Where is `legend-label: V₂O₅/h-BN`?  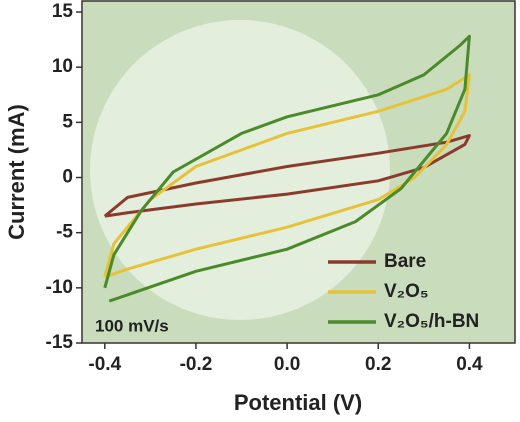
legend-label: V₂O₅/h-BN is located at coordinates (431, 321).